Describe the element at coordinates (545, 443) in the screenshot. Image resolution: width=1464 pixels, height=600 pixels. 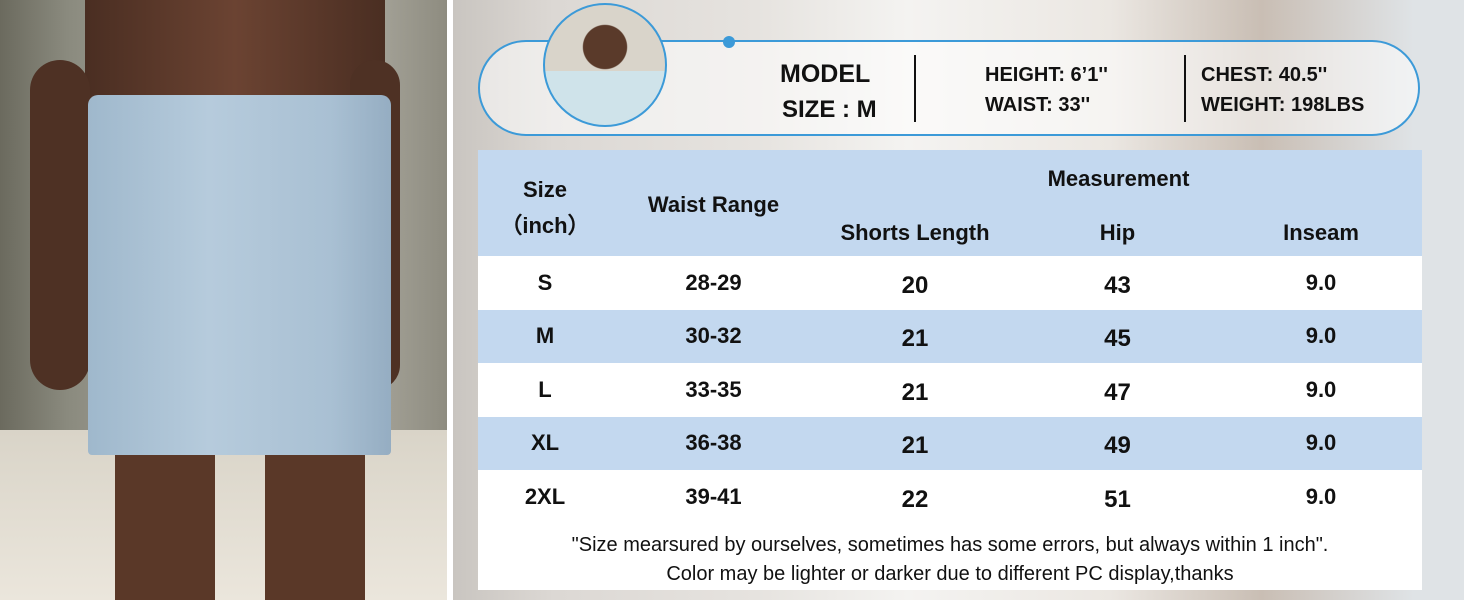
I see `cell-size: XL` at that location.